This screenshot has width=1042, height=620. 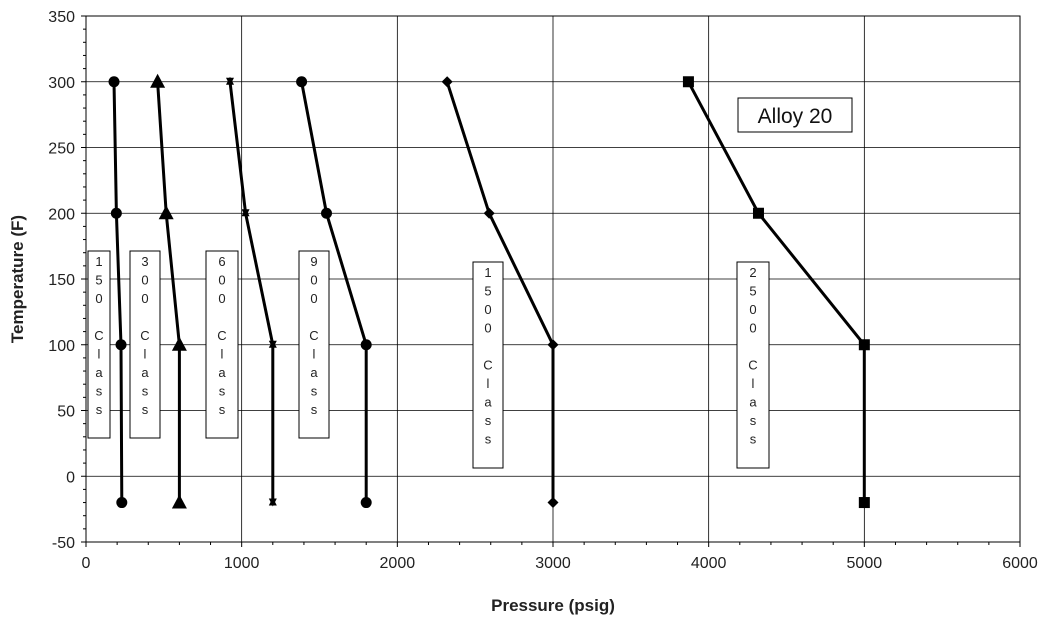 I want to click on y-tick-label: 100, so click(x=61, y=346).